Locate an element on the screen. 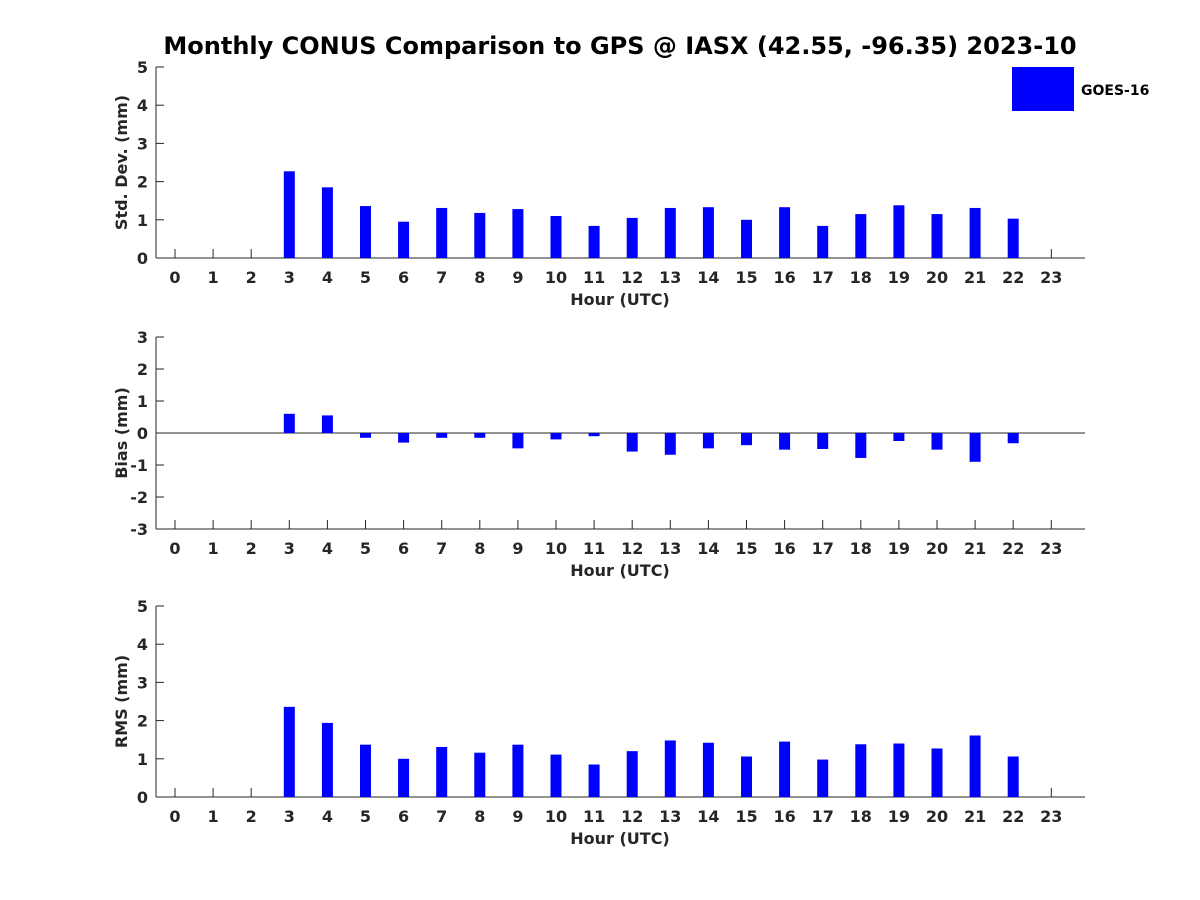  x-tick-label: 17 is located at coordinates (823, 816).